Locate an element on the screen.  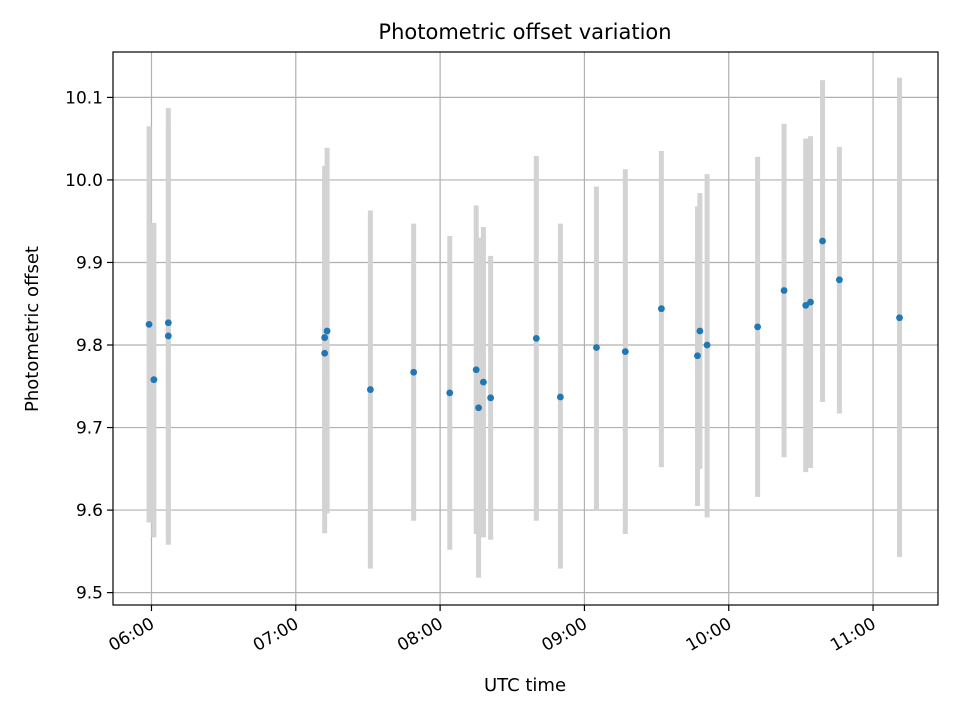
y-axis-label: Photometric offset is located at coordinates (32, 329).